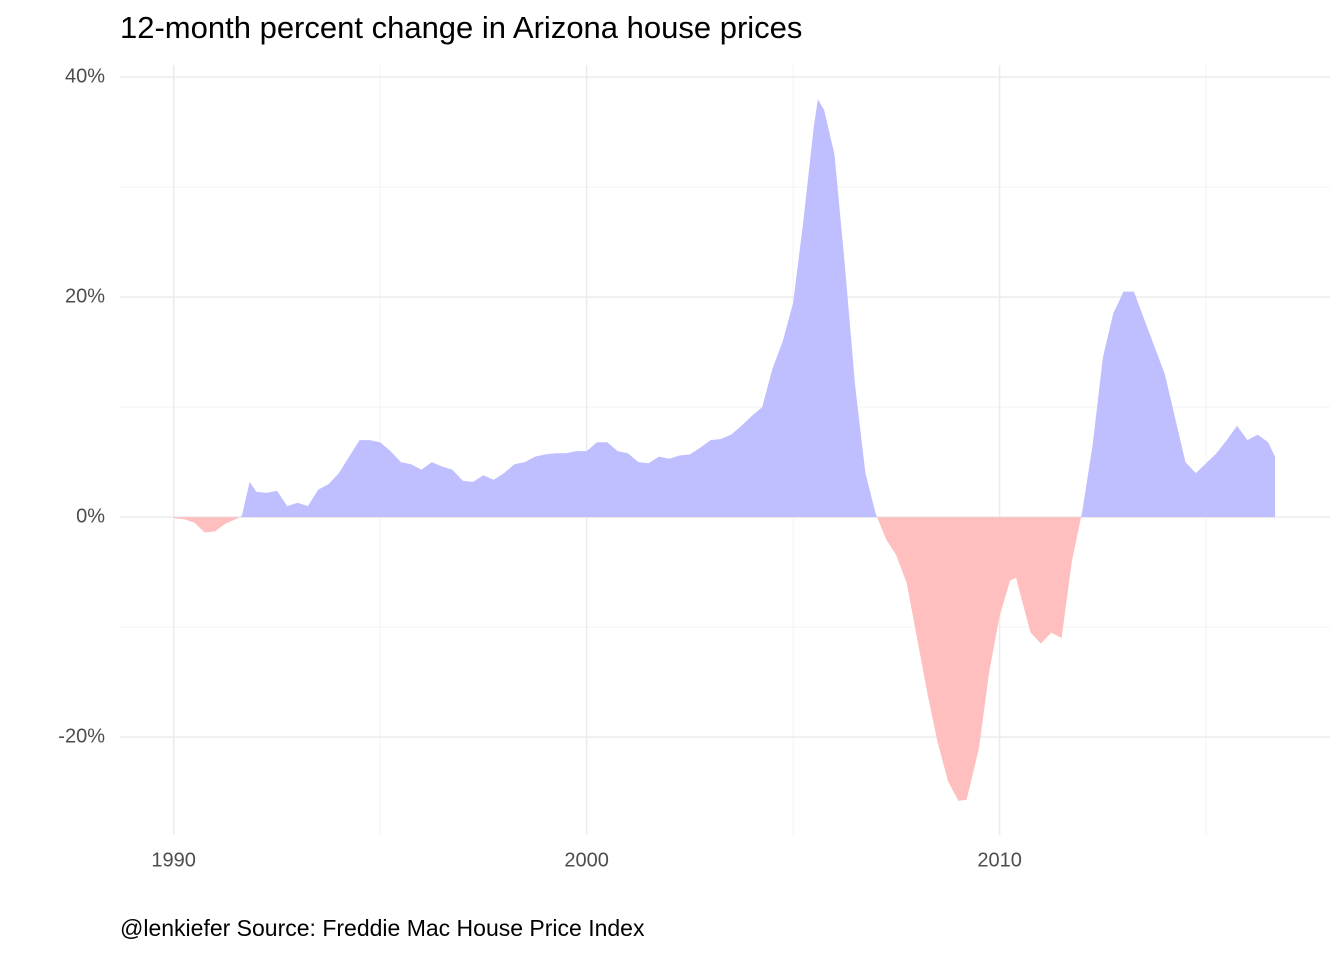 This screenshot has height=960, width=1344. I want to click on x-tick-label: 1990, so click(173, 860).